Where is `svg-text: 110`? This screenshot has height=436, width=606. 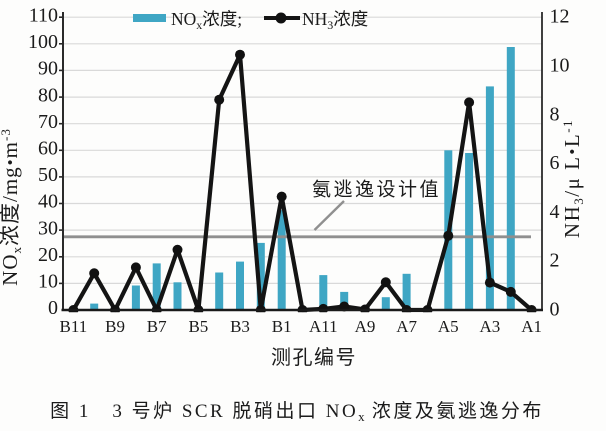 svg-text: 110 is located at coordinates (43, 15).